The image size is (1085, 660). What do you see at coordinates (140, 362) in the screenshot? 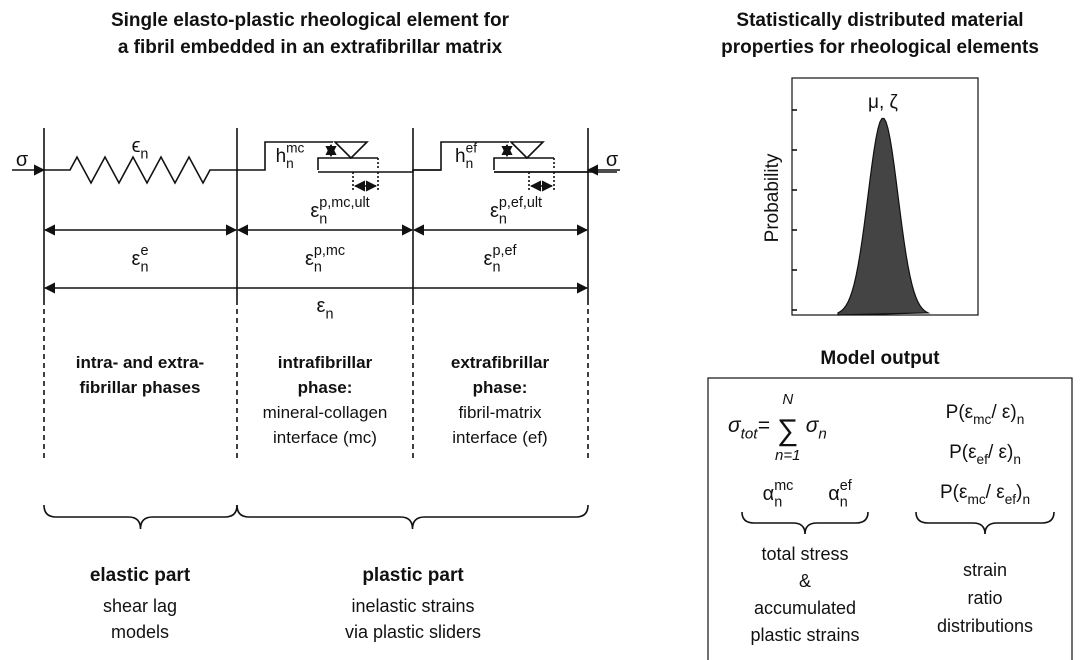
I see `phase-heading: intra- and extra-` at bounding box center [140, 362].